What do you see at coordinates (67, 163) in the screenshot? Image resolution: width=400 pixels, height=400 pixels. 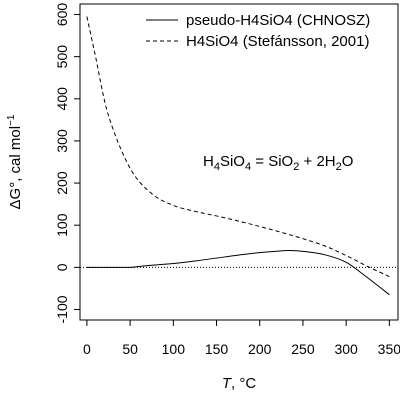 I see `y-axis: -100 0 100 200 300 400 500 600` at bounding box center [67, 163].